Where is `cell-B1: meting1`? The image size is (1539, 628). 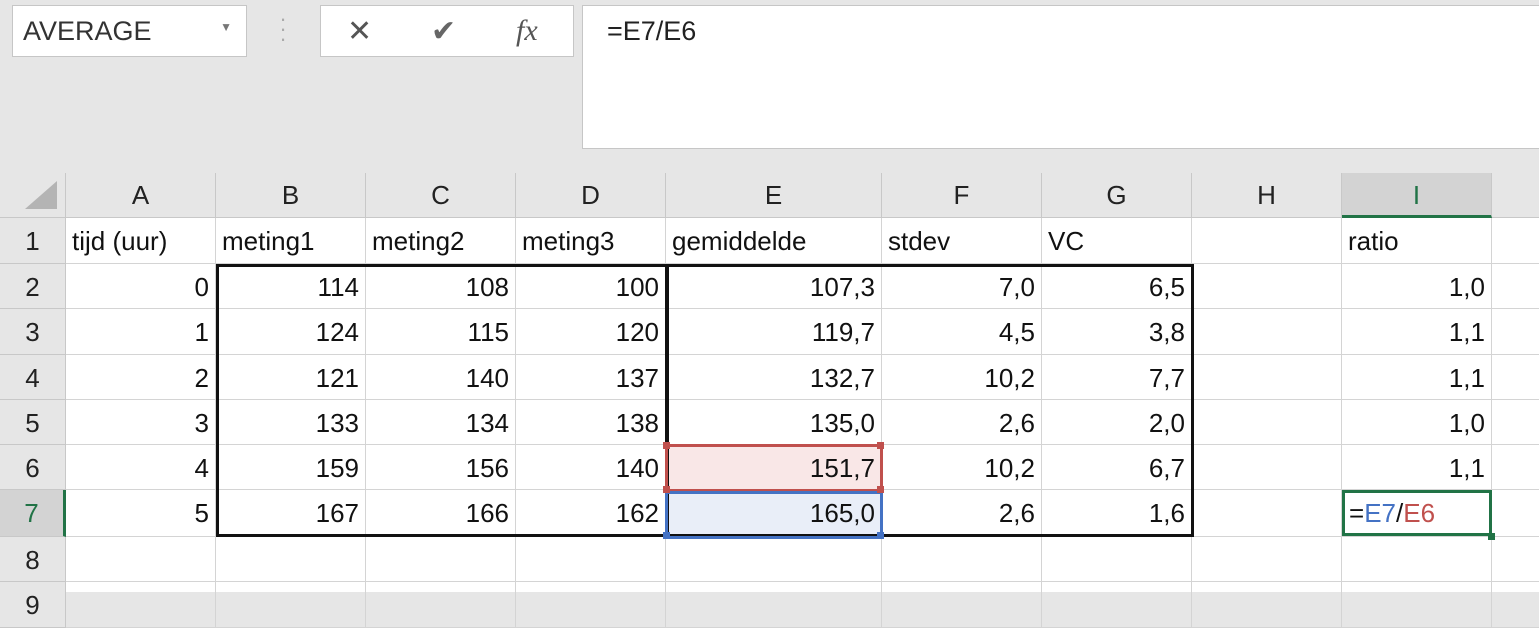
cell-B1: meting1 is located at coordinates (291, 241).